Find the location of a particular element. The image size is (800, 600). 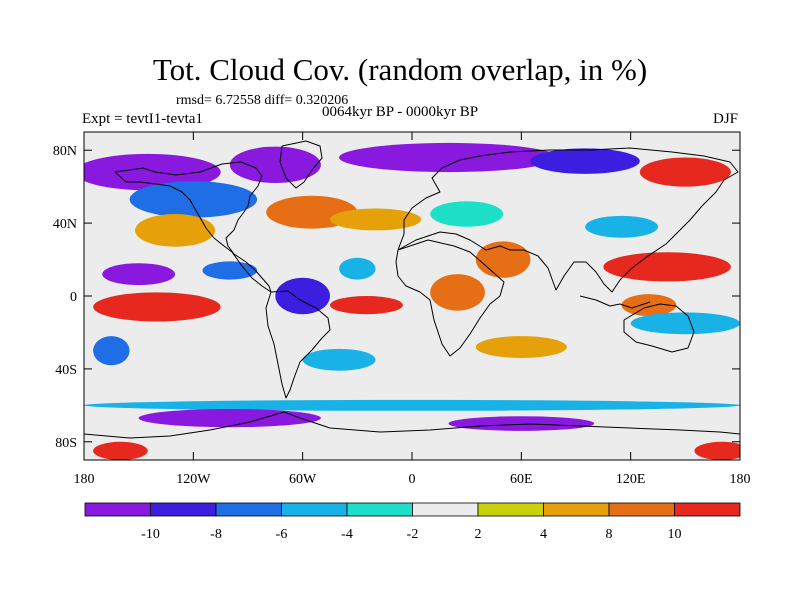

colorbar-label-3: -4 is located at coordinates (347, 534).